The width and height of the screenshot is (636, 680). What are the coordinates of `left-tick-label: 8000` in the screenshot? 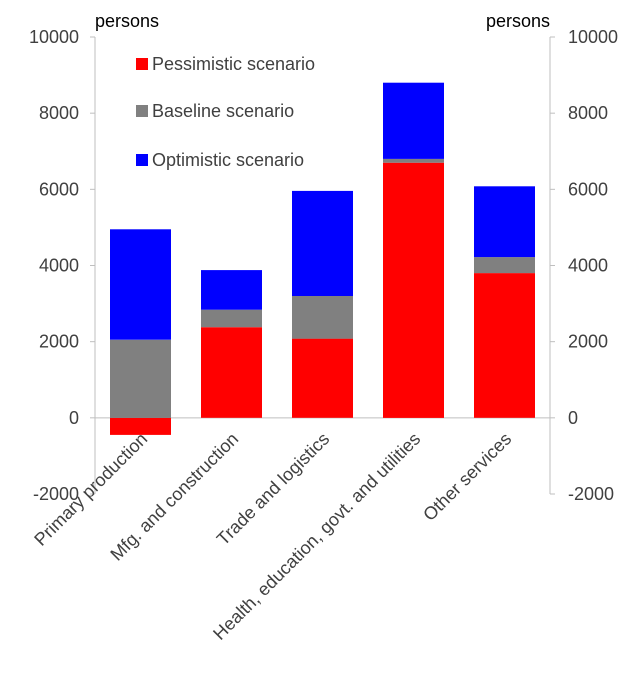 It's located at (59, 113).